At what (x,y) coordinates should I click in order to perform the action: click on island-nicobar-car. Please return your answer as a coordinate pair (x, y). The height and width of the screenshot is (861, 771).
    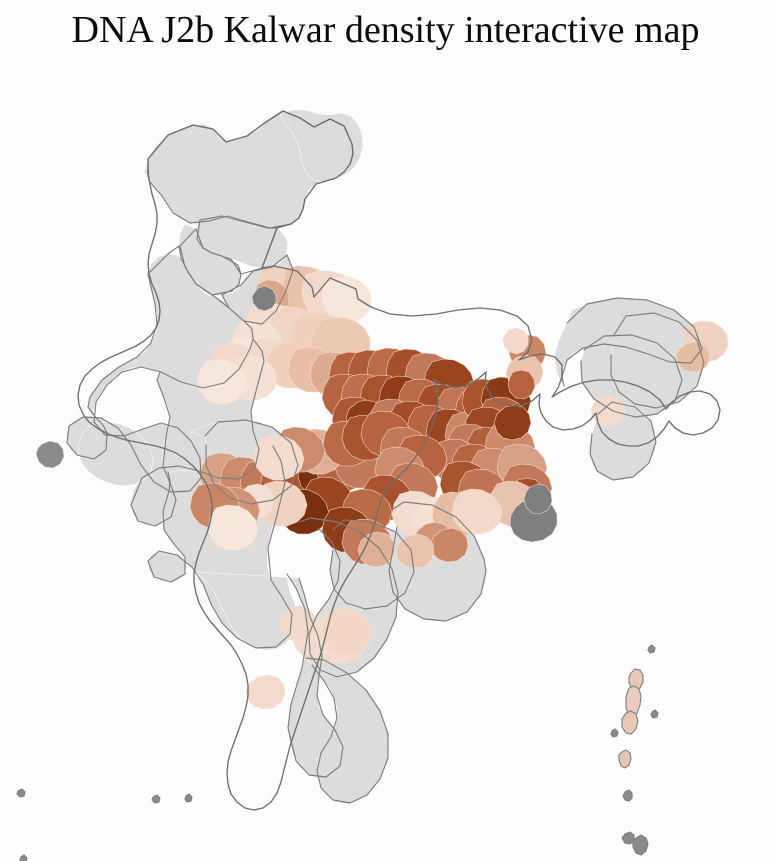
    Looking at the image, I should click on (627, 795).